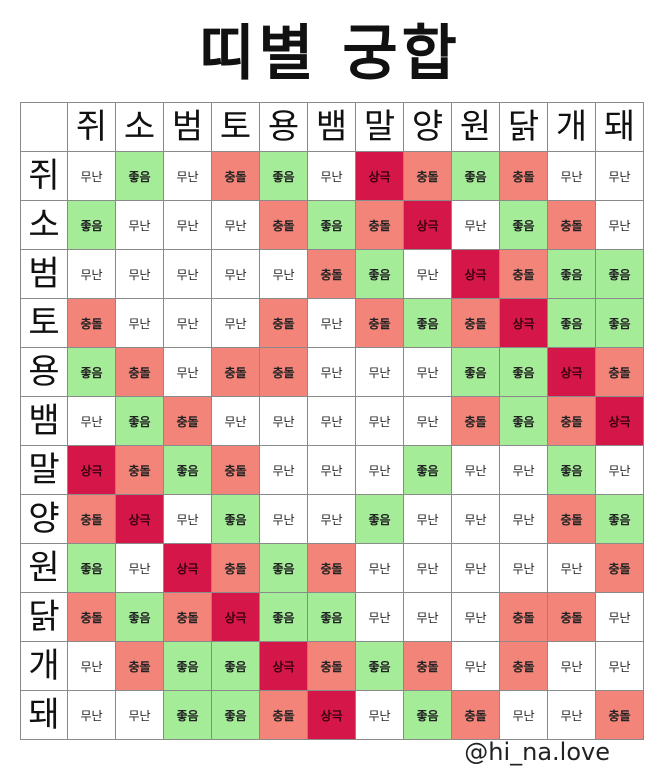 The image size is (660, 777). I want to click on row-header: 뱀, so click(44, 421).